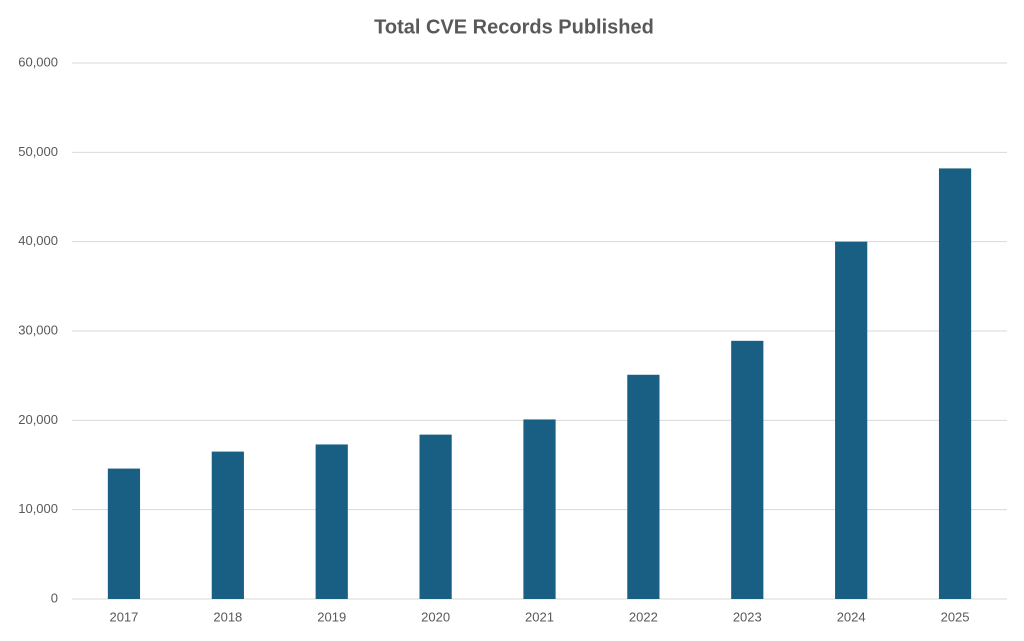 This screenshot has height=641, width=1024. I want to click on y-tick-label: 50,000, so click(38, 151).